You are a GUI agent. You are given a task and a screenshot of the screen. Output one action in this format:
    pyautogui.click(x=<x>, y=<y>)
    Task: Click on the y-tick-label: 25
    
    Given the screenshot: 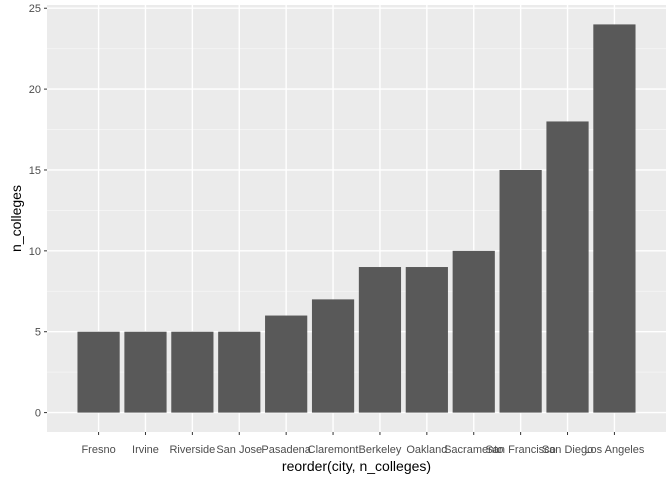 What is the action you would take?
    pyautogui.click(x=35, y=9)
    